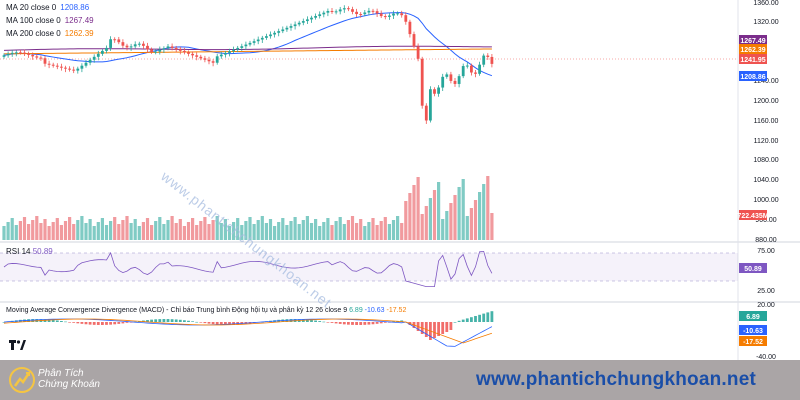  I want to click on legend-ma20-value: 1208.86, so click(75, 7).